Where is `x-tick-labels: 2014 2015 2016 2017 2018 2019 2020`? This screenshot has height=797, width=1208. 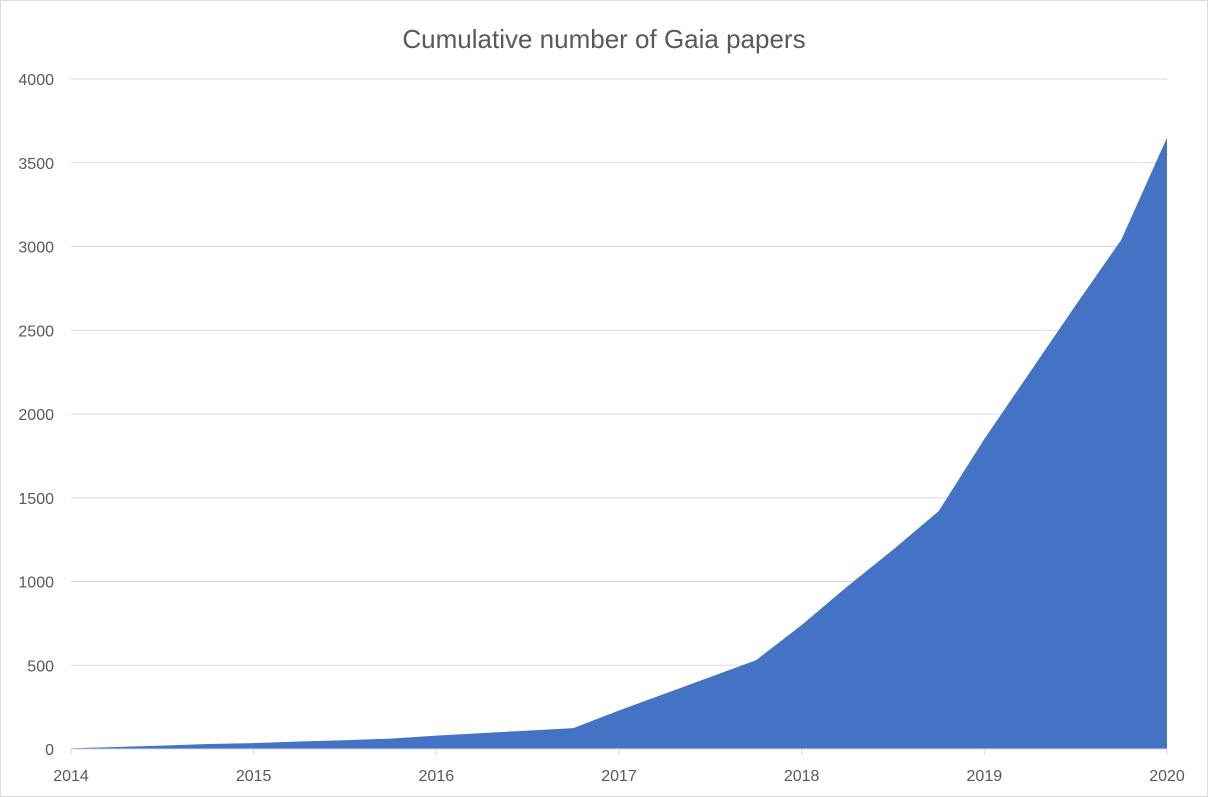
x-tick-labels: 2014 2015 2016 2017 2018 2019 2020 is located at coordinates (619, 776).